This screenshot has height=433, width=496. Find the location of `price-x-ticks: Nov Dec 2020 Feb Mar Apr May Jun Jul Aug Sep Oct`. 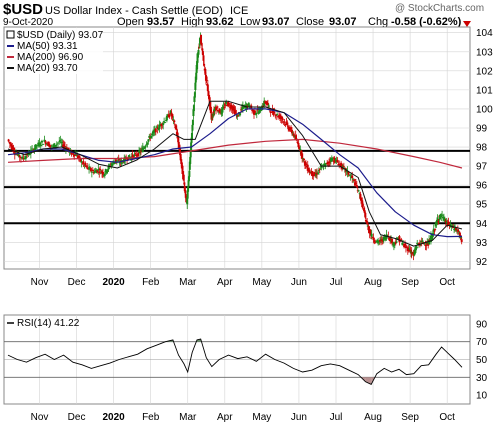

price-x-ticks: Nov Dec 2020 Feb Mar Apr May Jun Jul Aug Sep Oct is located at coordinates (243, 282).